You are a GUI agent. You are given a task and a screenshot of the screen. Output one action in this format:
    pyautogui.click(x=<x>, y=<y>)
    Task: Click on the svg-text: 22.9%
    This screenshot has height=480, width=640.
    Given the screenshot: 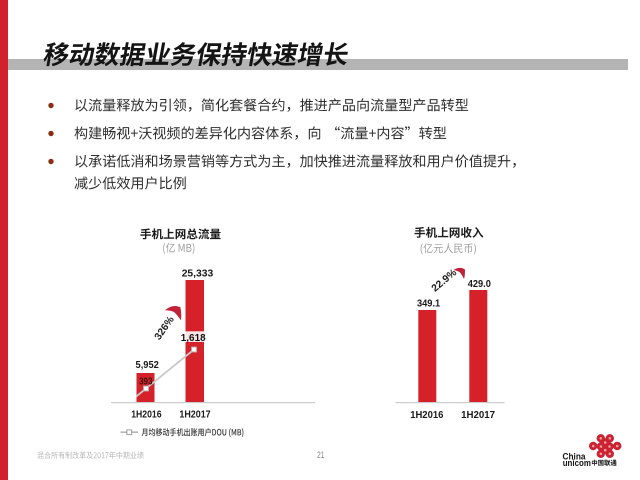 What is the action you would take?
    pyautogui.click(x=444, y=280)
    